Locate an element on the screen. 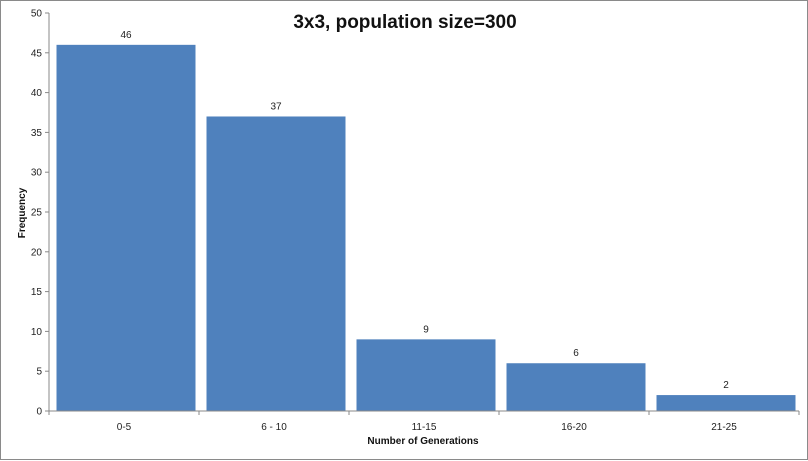 The height and width of the screenshot is (461, 808). x-axis-title: Number of Generations is located at coordinates (423, 441).